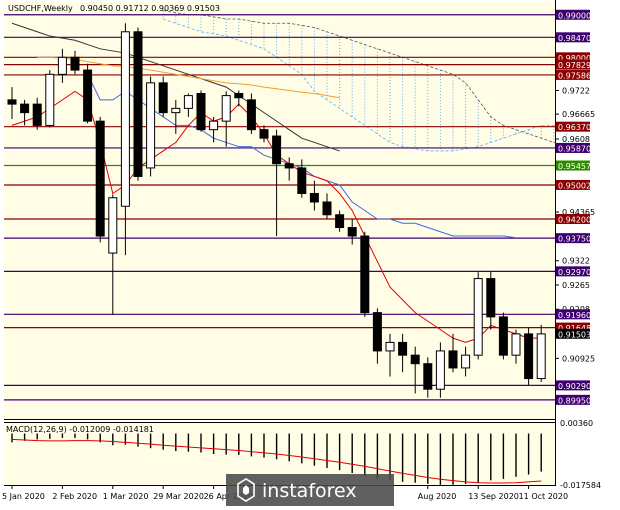  I want to click on watermark-logo-icon, so click(246, 490).